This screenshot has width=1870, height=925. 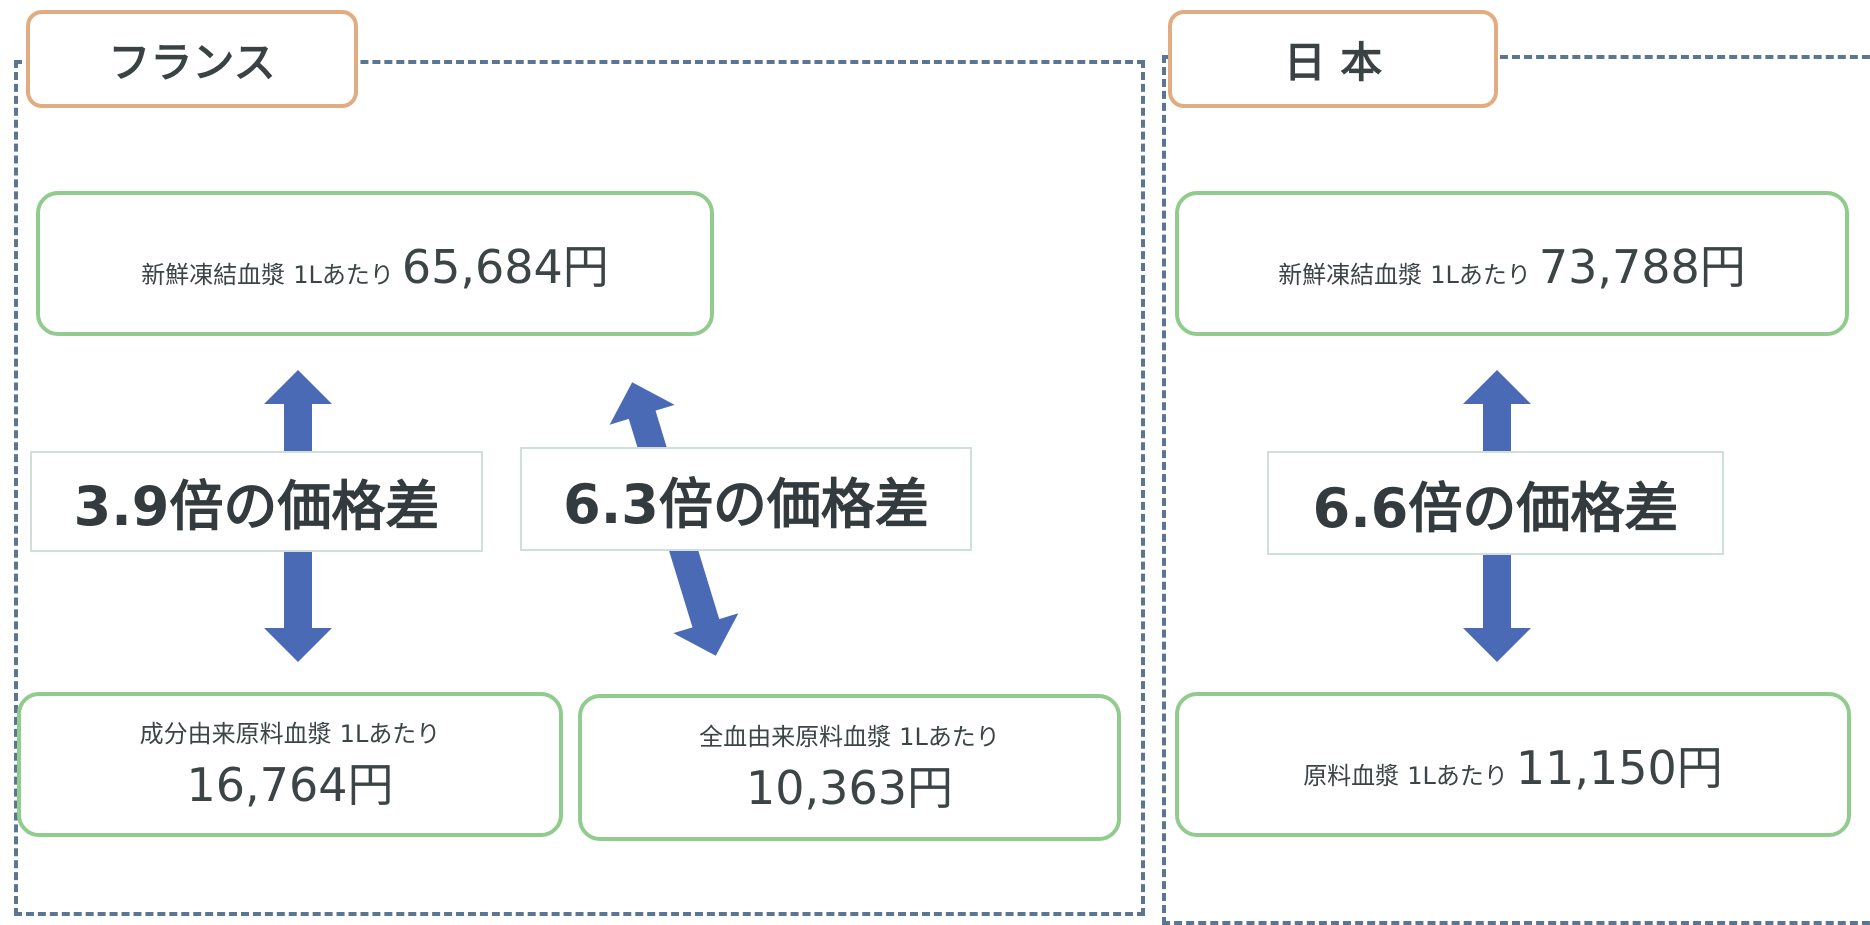 What do you see at coordinates (290, 785) in the screenshot?
I see `price: 16,764円` at bounding box center [290, 785].